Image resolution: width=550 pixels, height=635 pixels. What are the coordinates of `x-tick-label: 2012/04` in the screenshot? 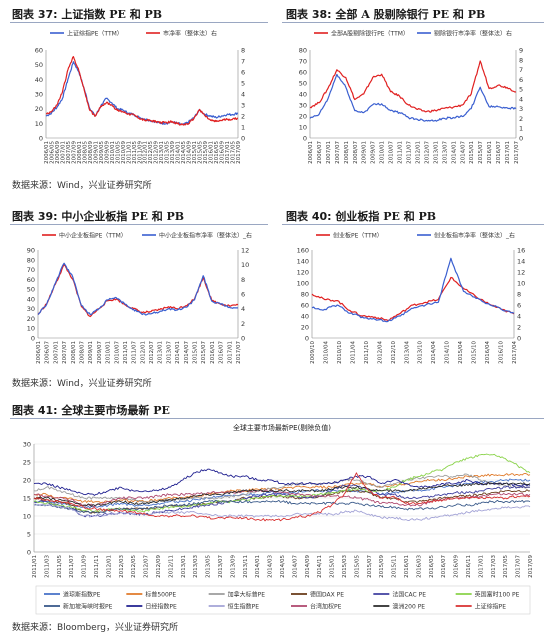 It's located at (380, 352).